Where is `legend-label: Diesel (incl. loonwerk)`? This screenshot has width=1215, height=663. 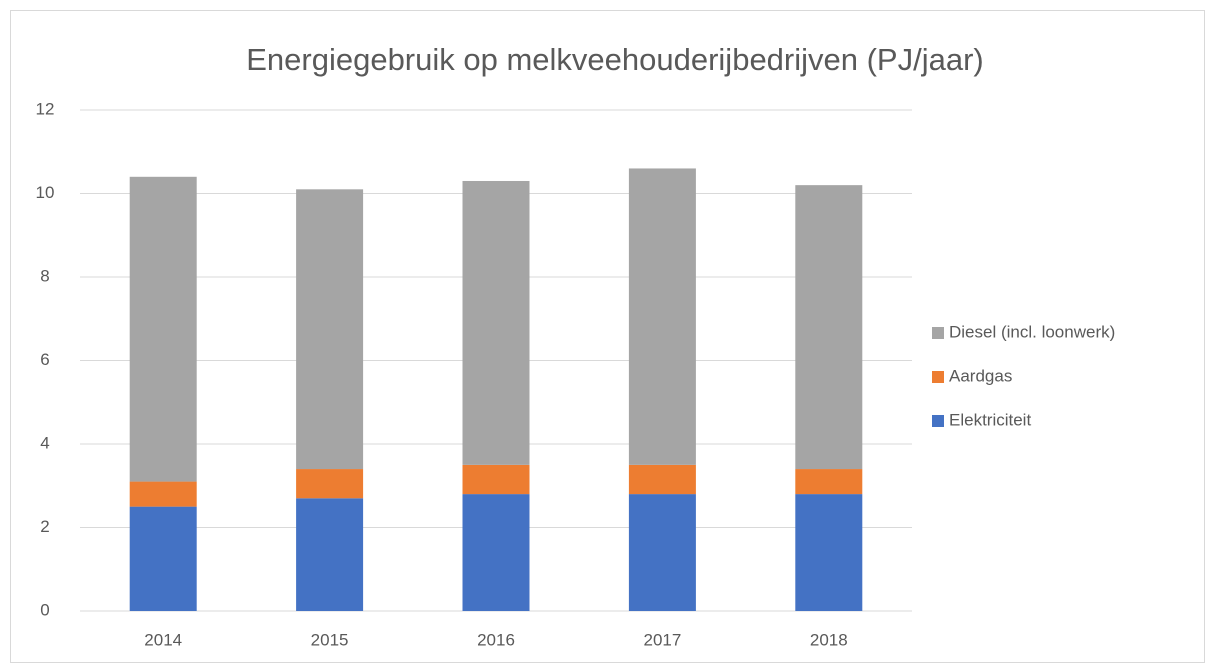
legend-label: Diesel (incl. loonwerk) is located at coordinates (1032, 331).